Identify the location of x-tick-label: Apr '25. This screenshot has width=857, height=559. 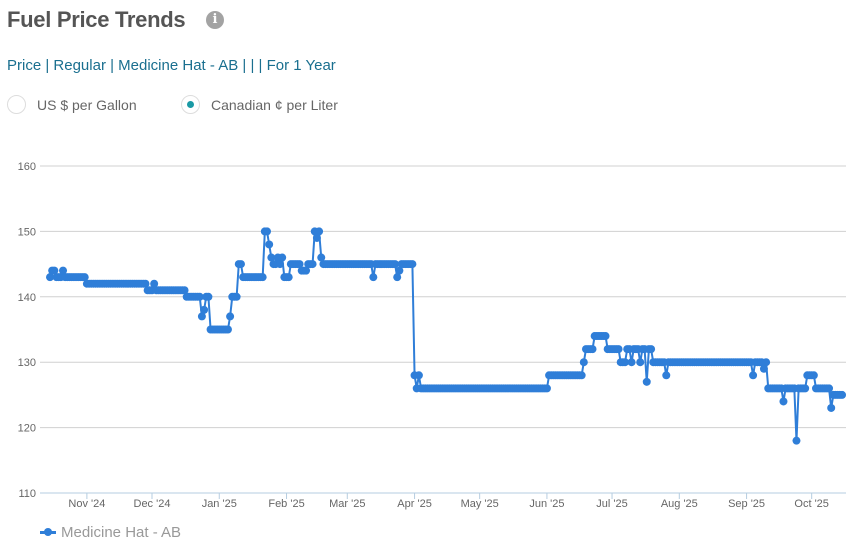
(414, 504).